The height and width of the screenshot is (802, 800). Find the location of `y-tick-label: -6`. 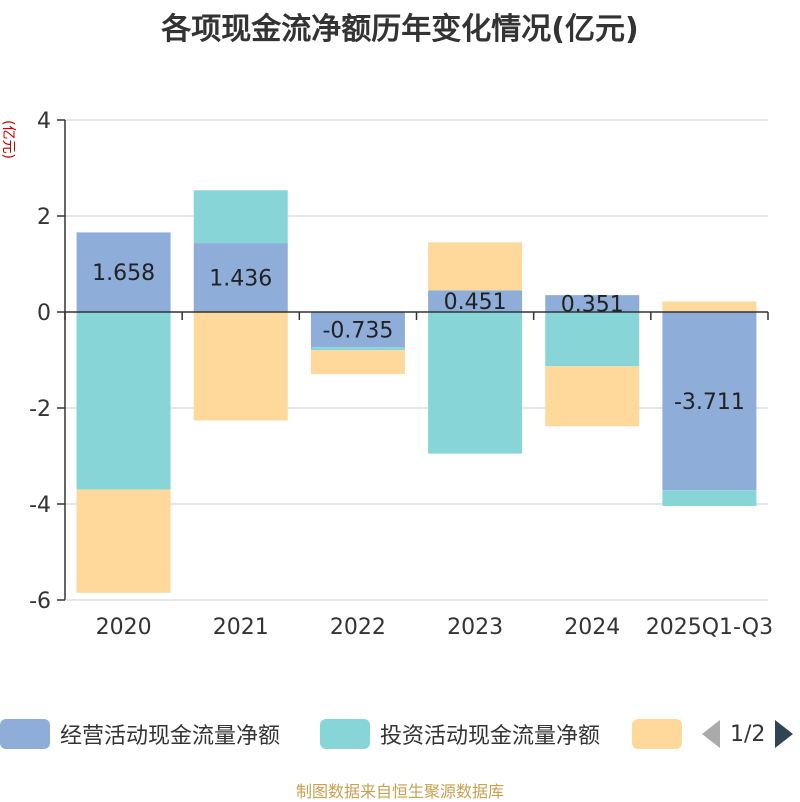

y-tick-label: -6 is located at coordinates (40, 601).